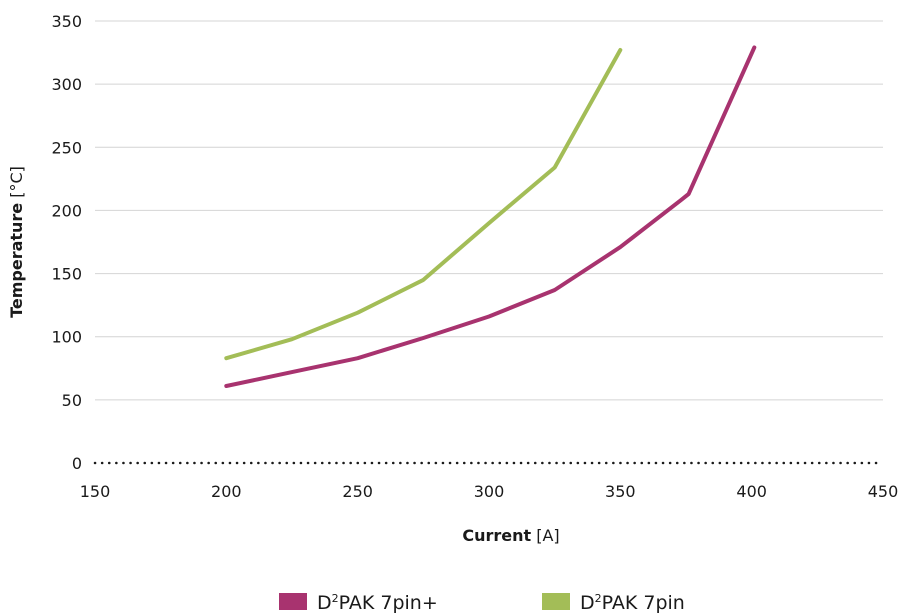 The height and width of the screenshot is (614, 903). Describe the element at coordinates (66, 21) in the screenshot. I see `y-tick-label: 350` at that location.